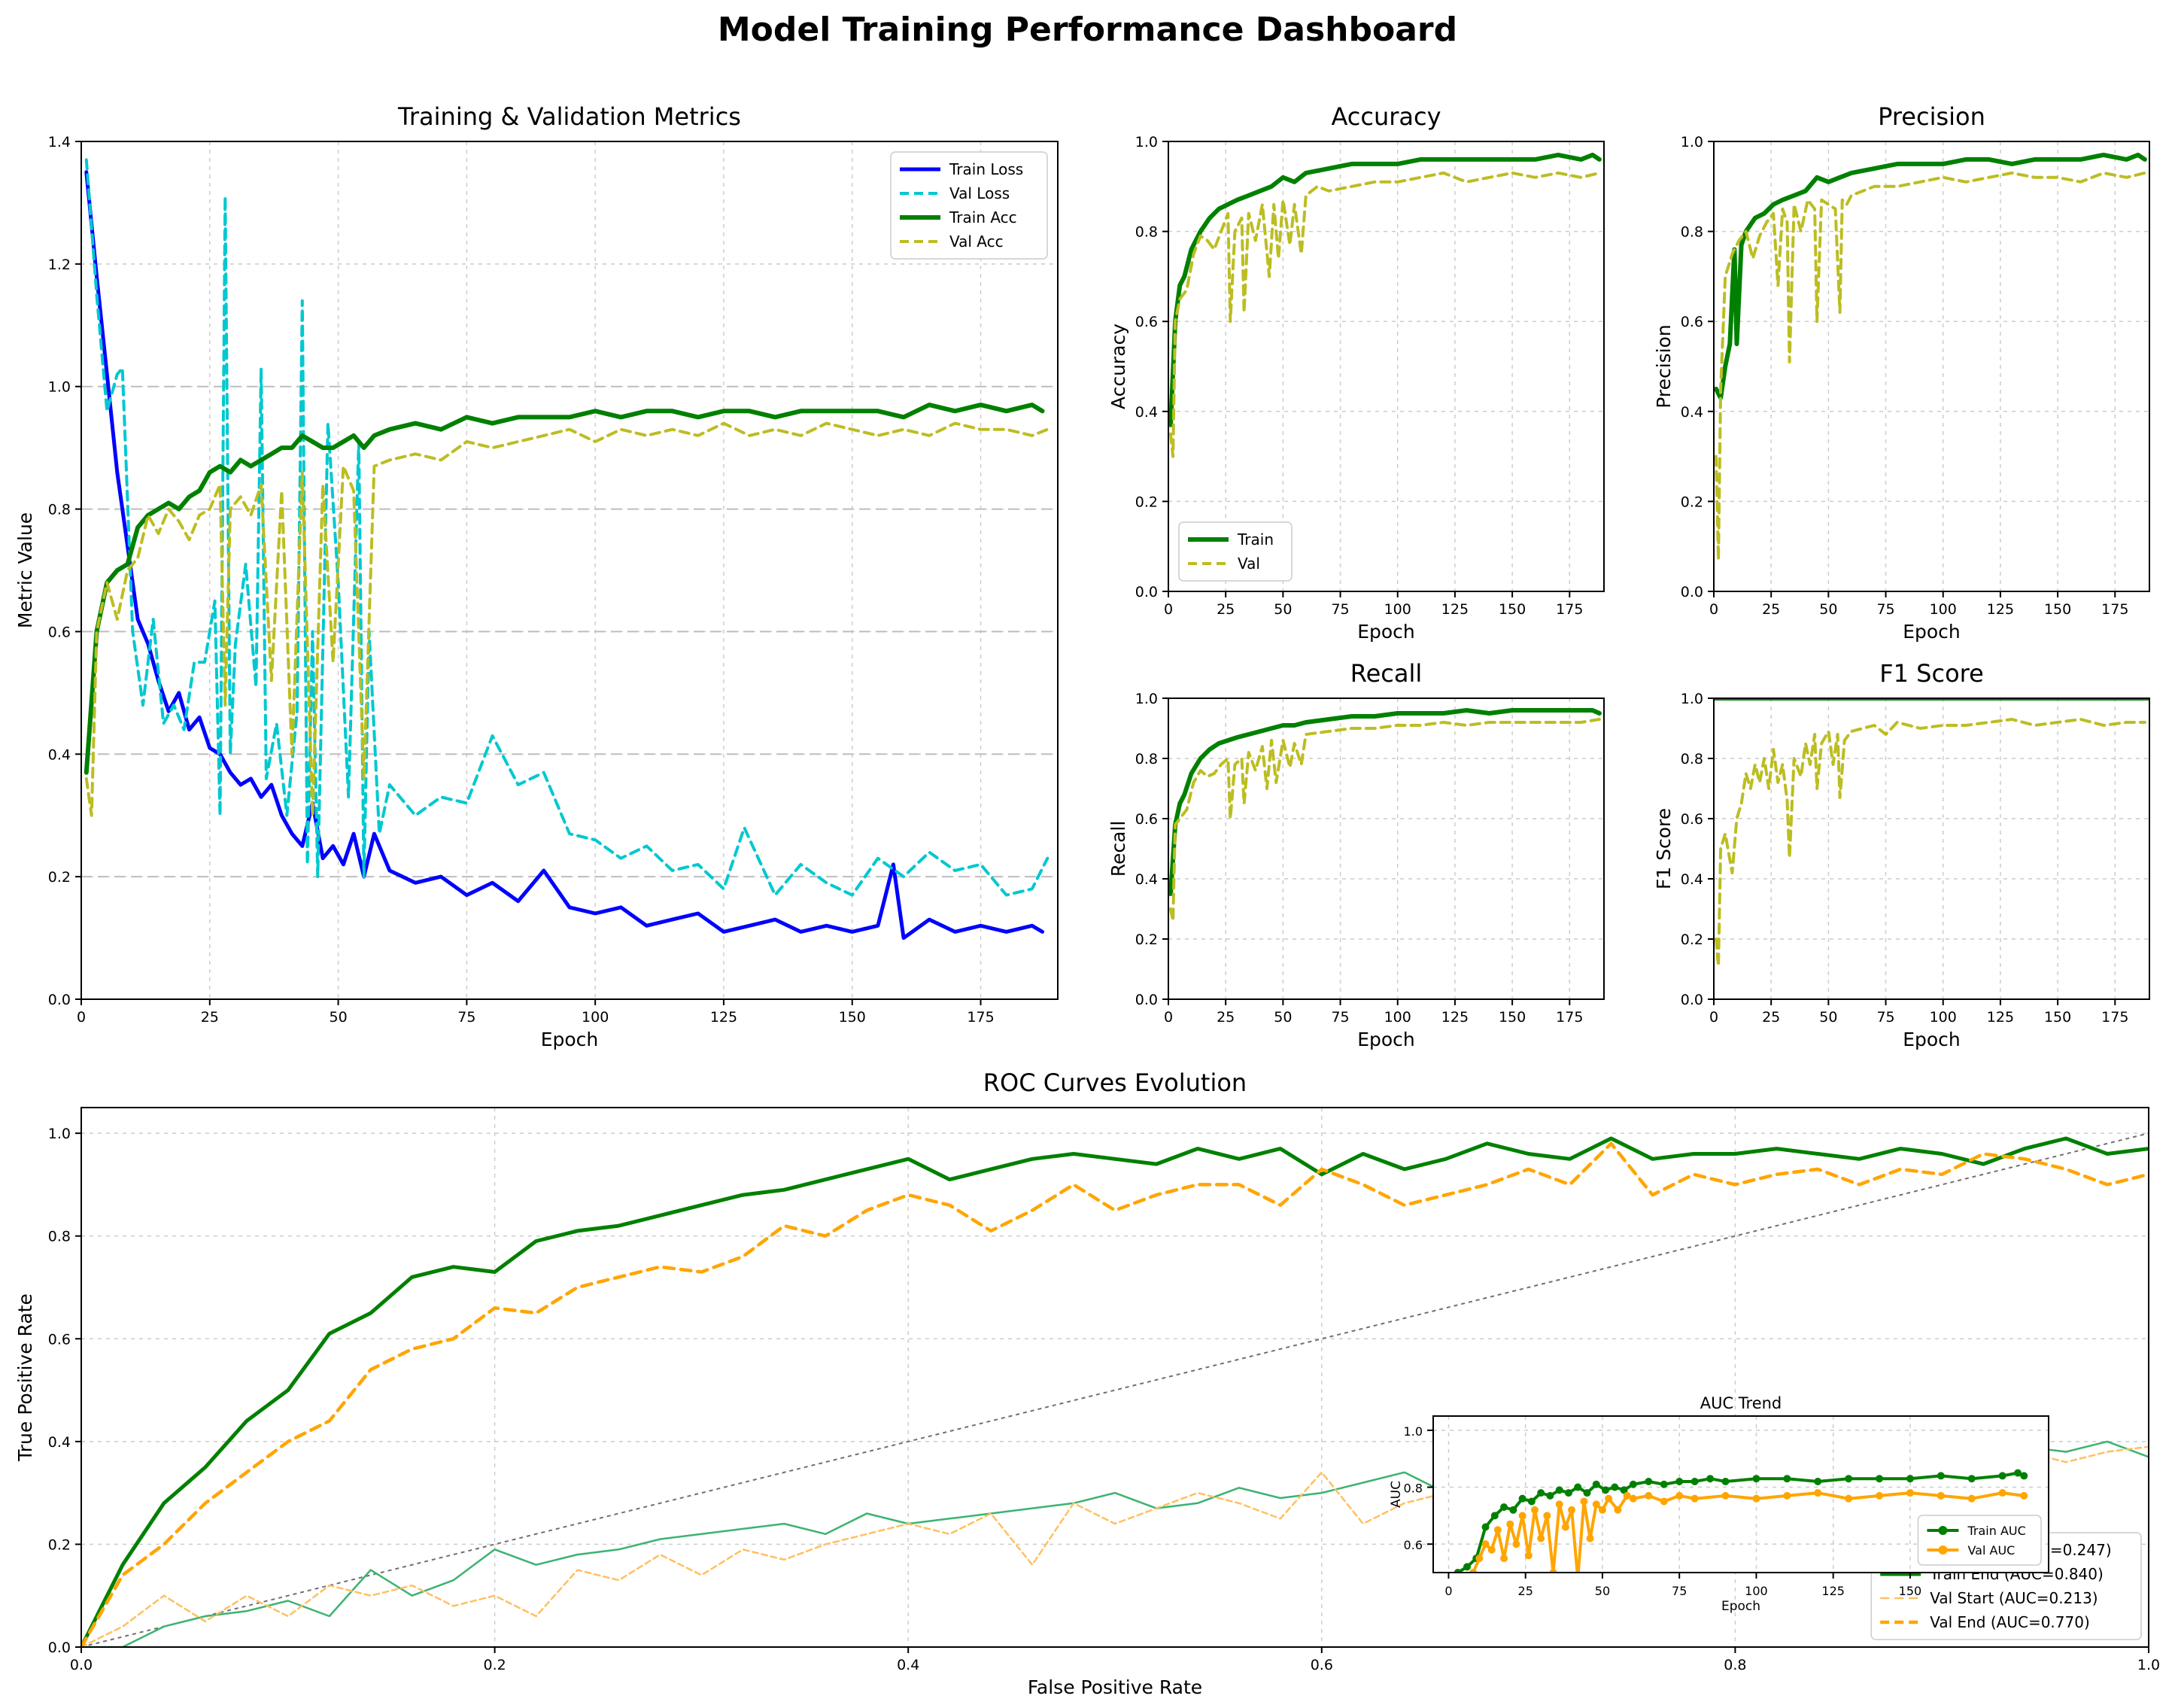 The width and height of the screenshot is (2175, 1708). I want to click on f1-ytick-label-3: 0.6, so click(1692, 819).